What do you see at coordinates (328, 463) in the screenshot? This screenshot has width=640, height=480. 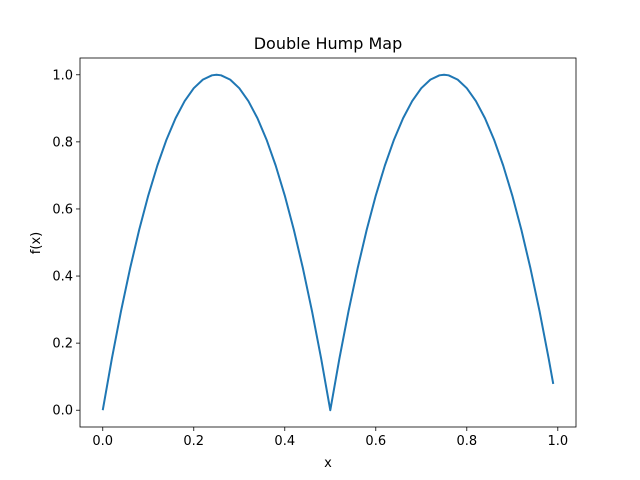 I see `x-axis-label: x` at bounding box center [328, 463].